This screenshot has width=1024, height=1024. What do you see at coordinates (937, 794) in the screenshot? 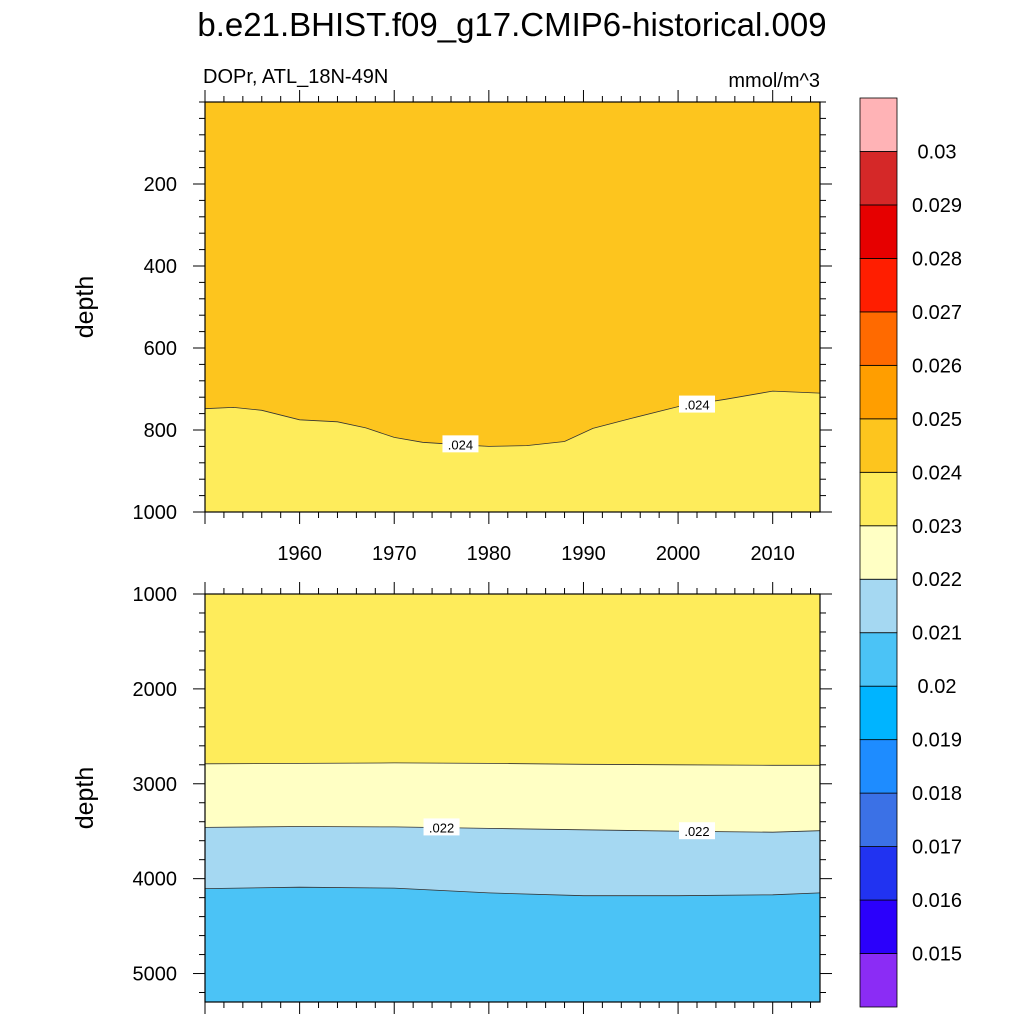
I see `colorbar-level-label: 0.018` at bounding box center [937, 794].